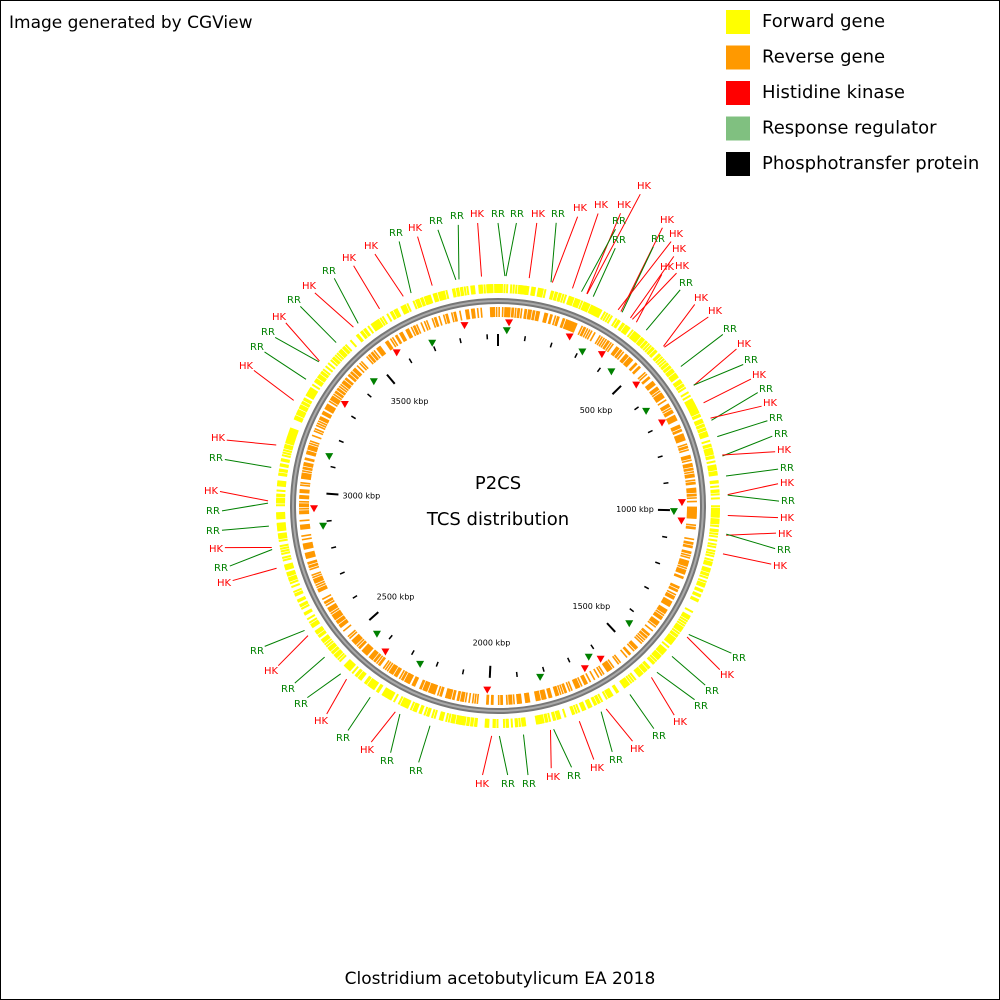 The image size is (1000, 1000). I want to click on legend-label: Histidine kinase, so click(833, 92).